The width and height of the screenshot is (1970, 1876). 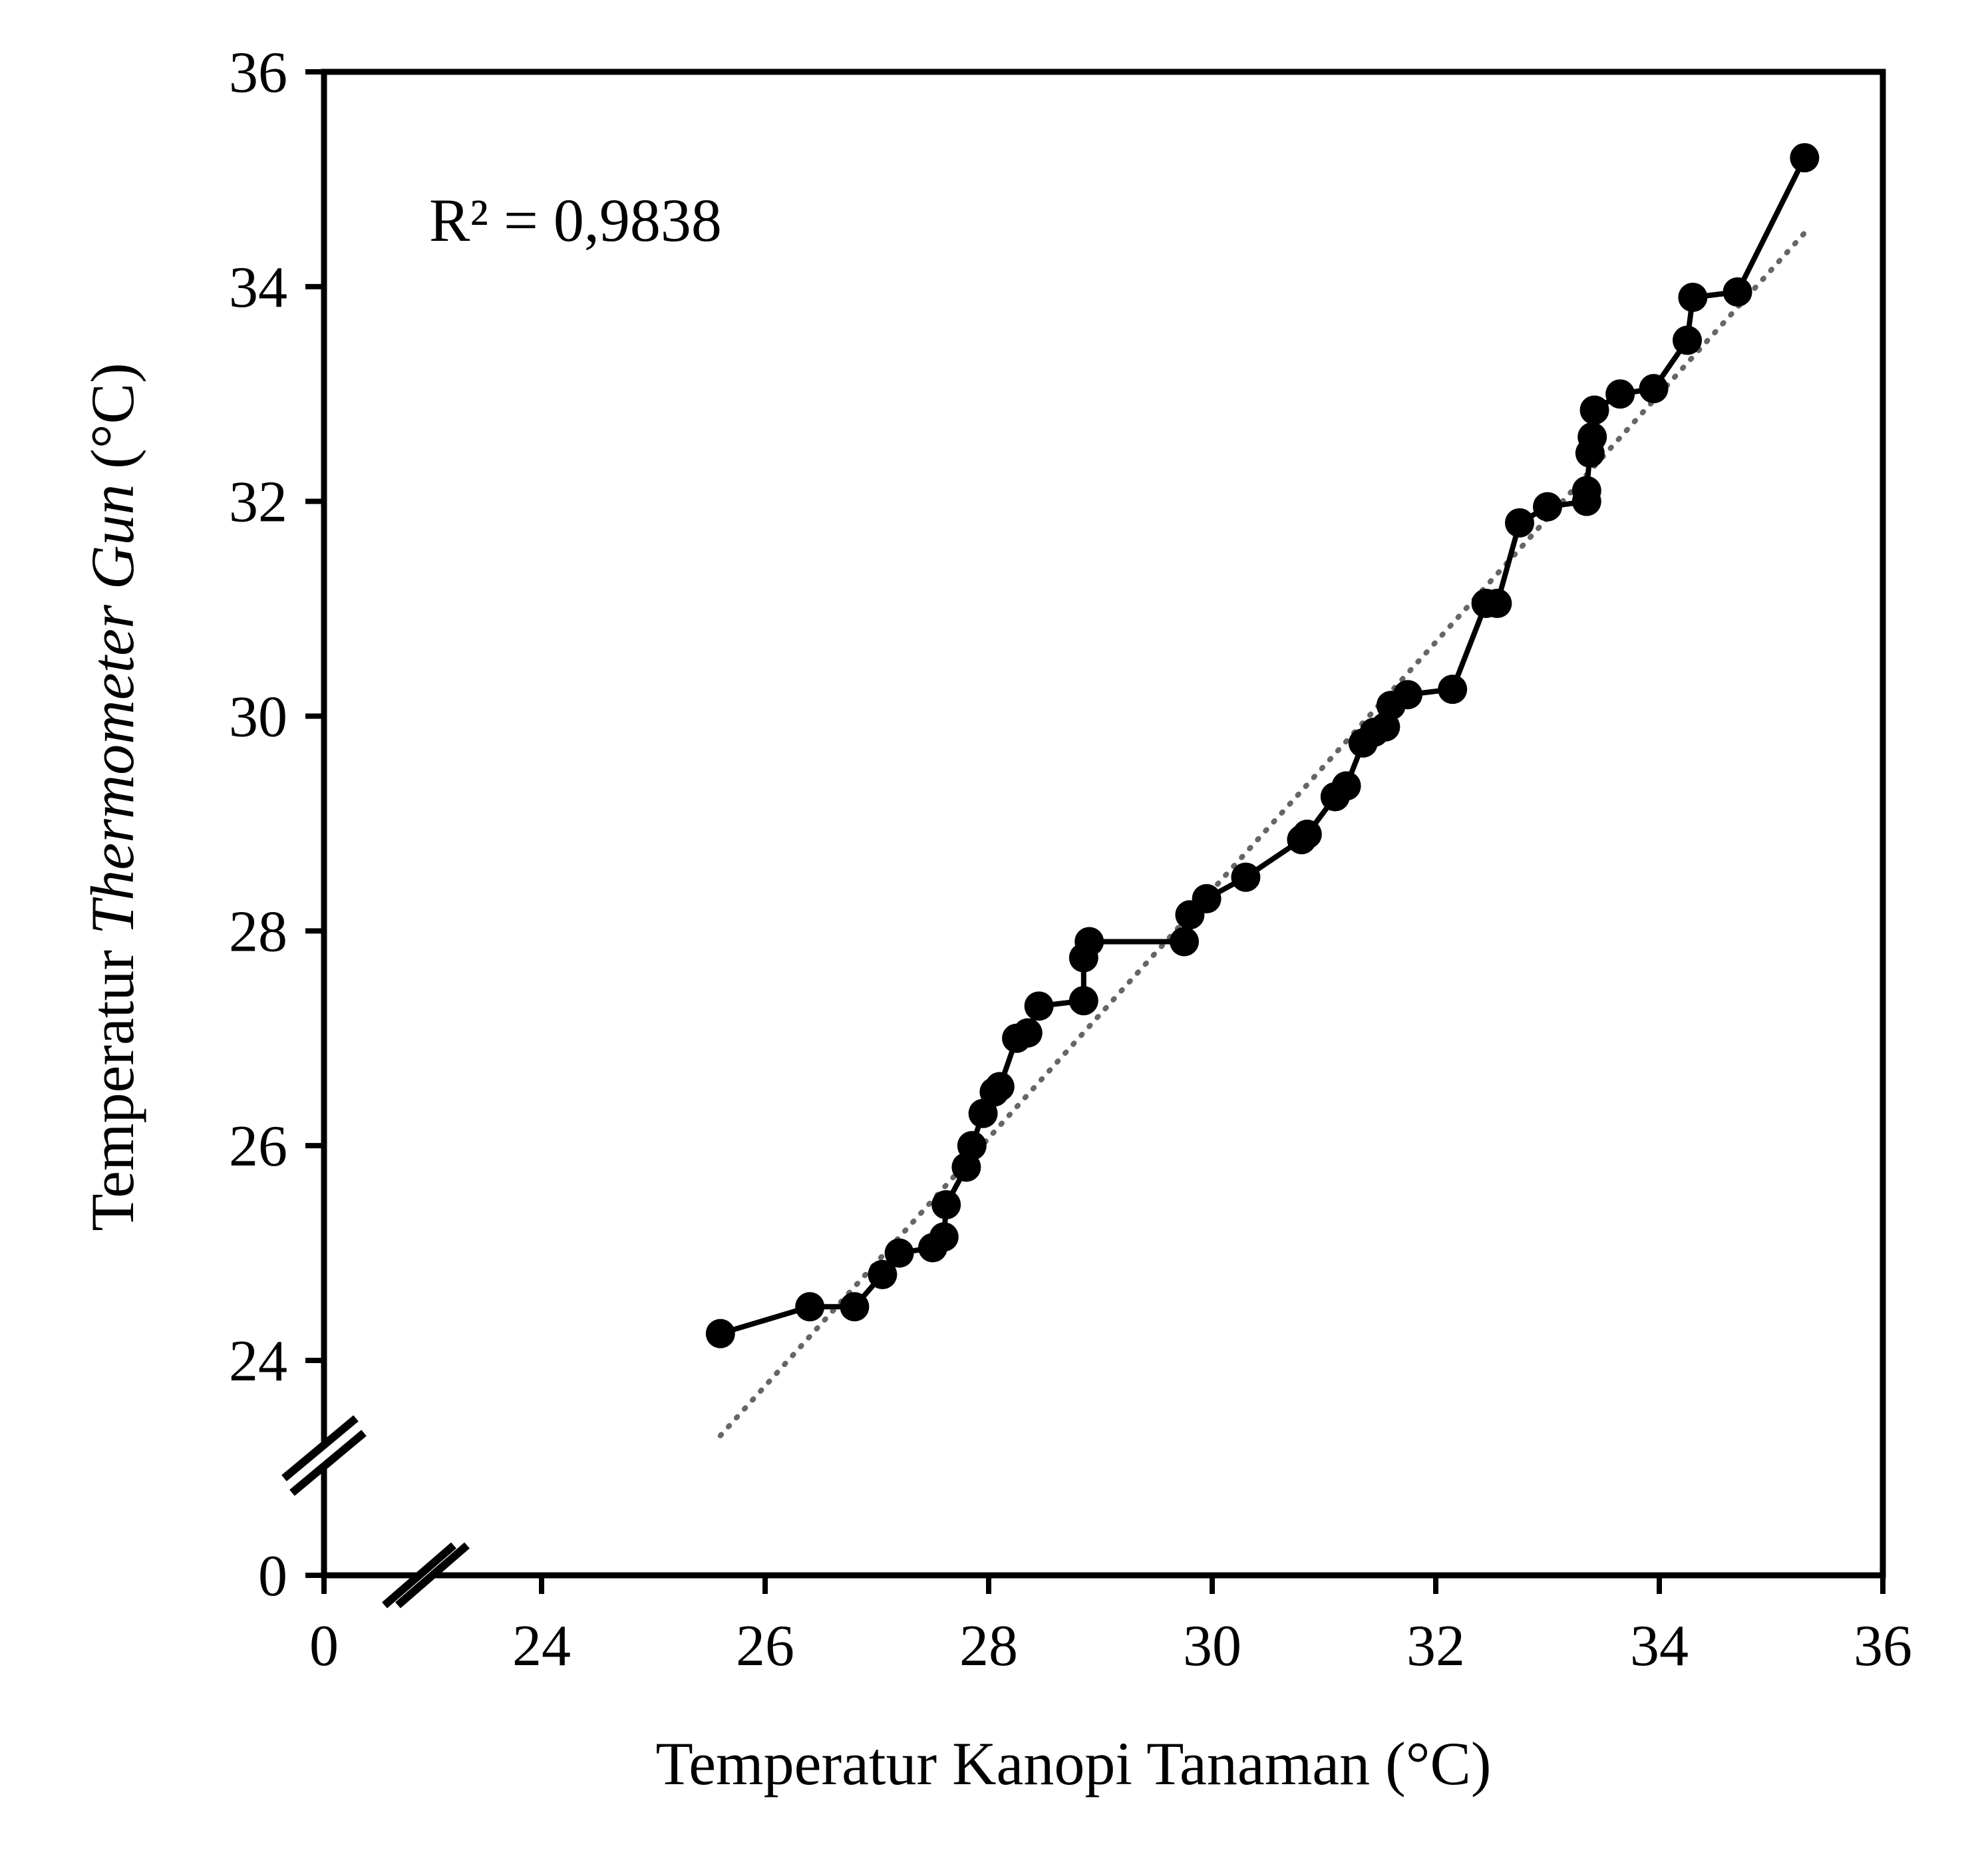 What do you see at coordinates (258, 287) in the screenshot?
I see `y-tick-label: 34` at bounding box center [258, 287].